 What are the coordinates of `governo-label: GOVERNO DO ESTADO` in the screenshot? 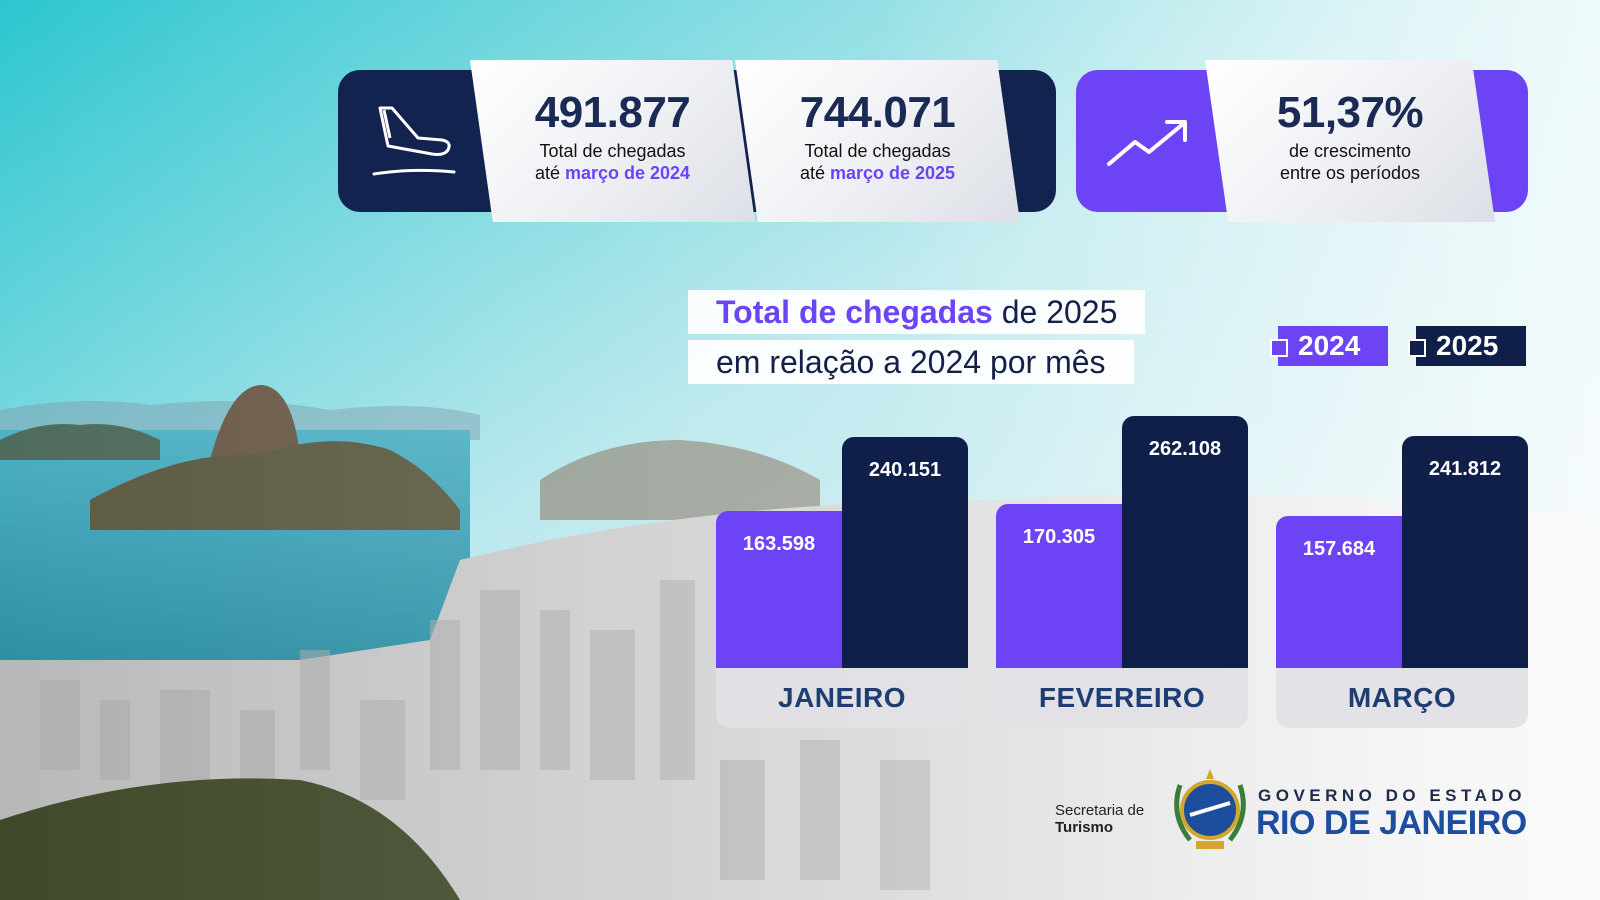 It's located at (1392, 795).